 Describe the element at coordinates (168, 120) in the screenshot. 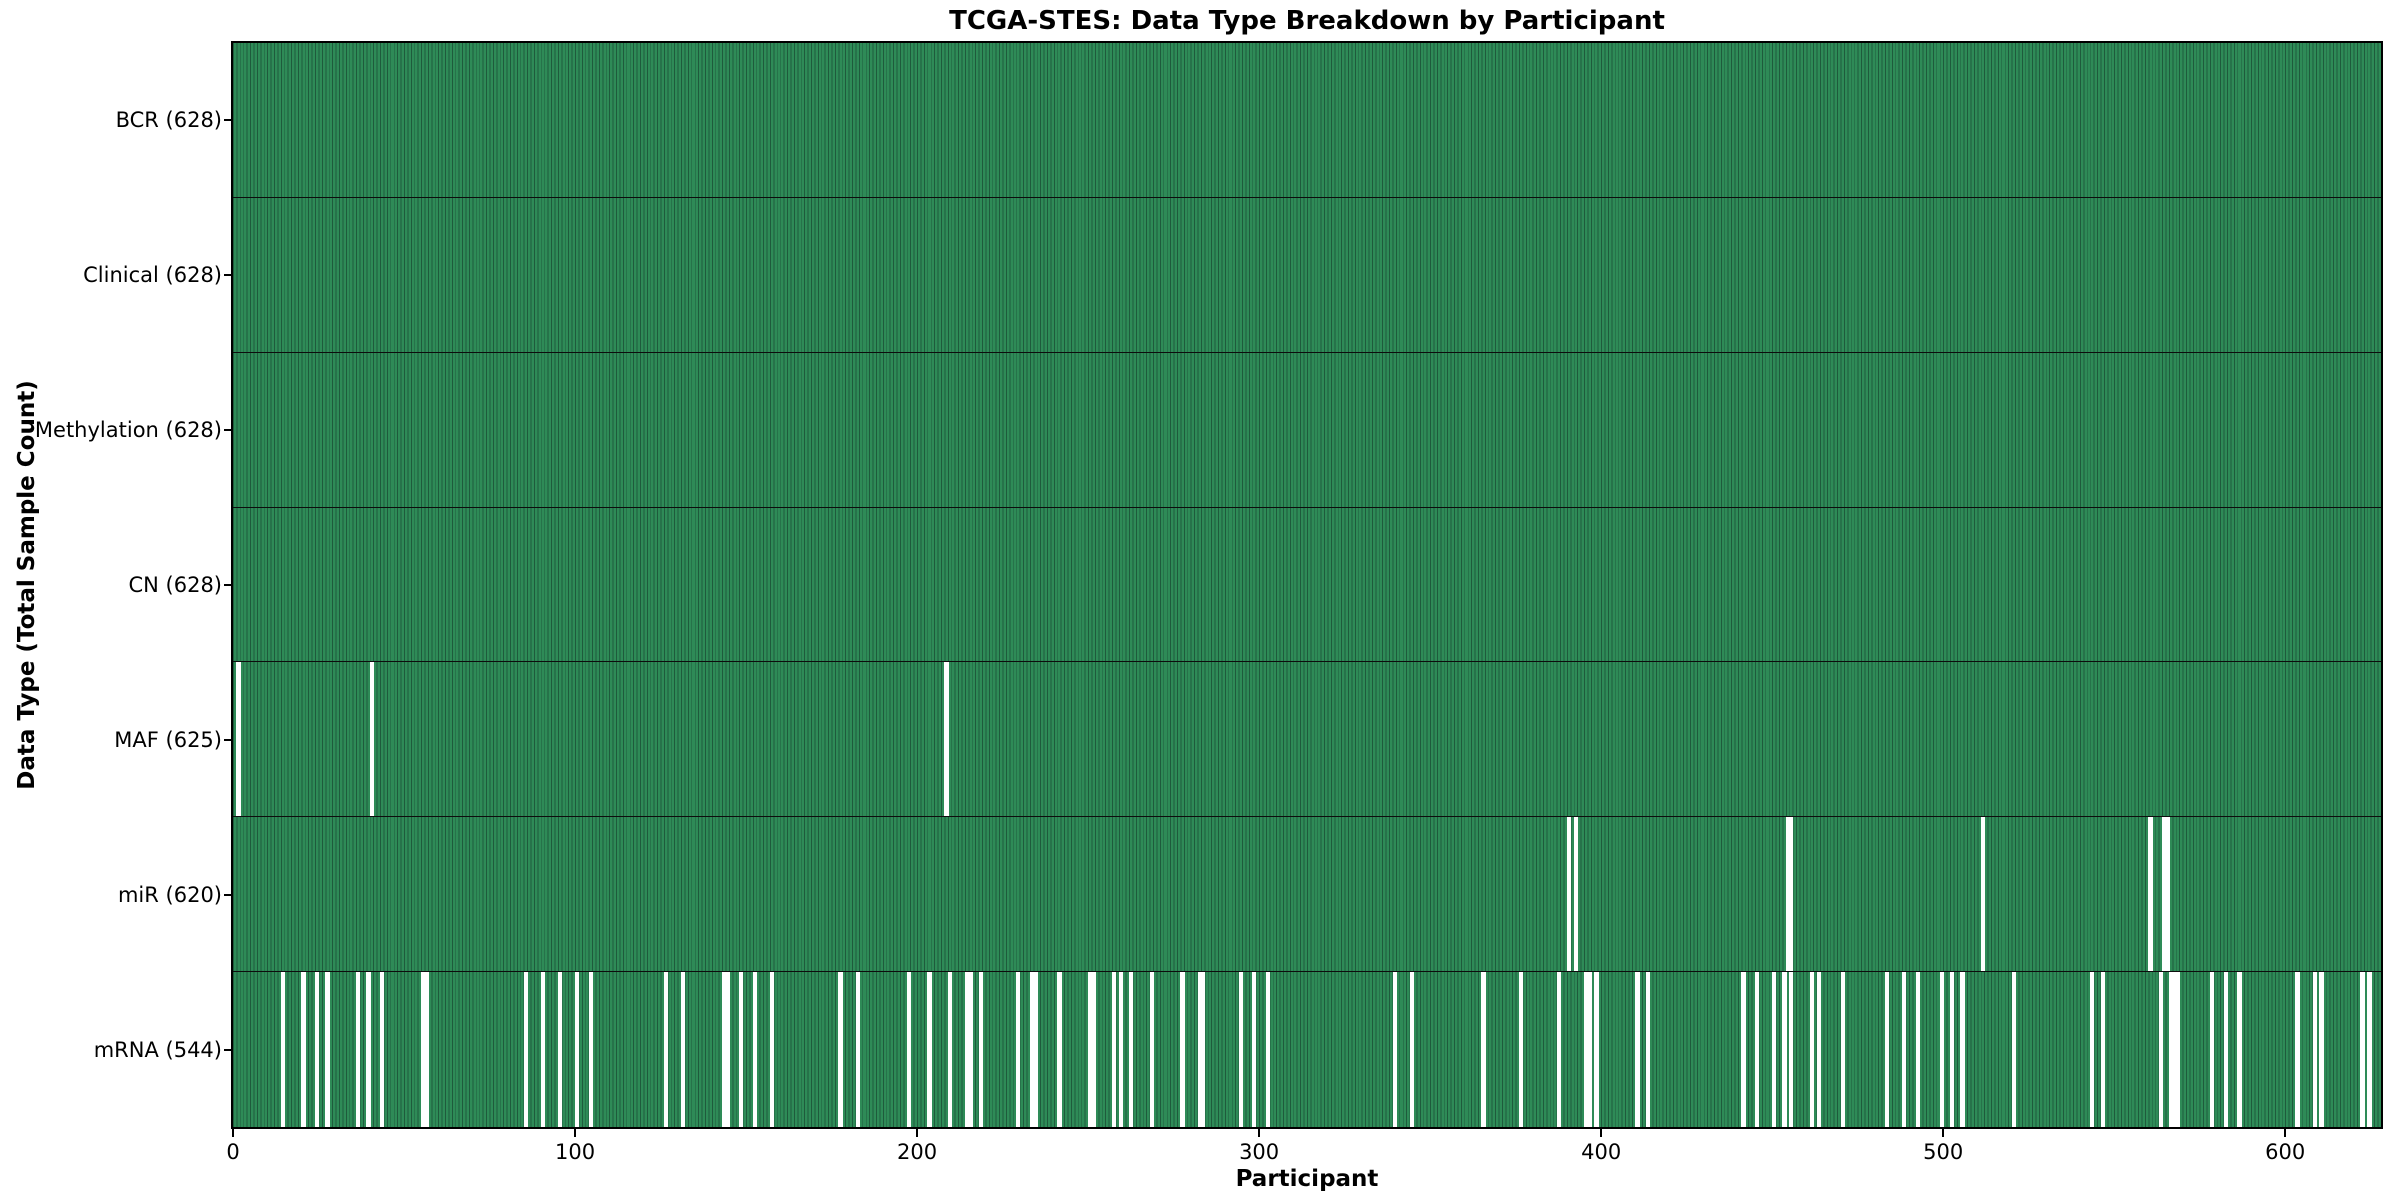

I see `y-tick-label-BCR: BCR (628)` at that location.